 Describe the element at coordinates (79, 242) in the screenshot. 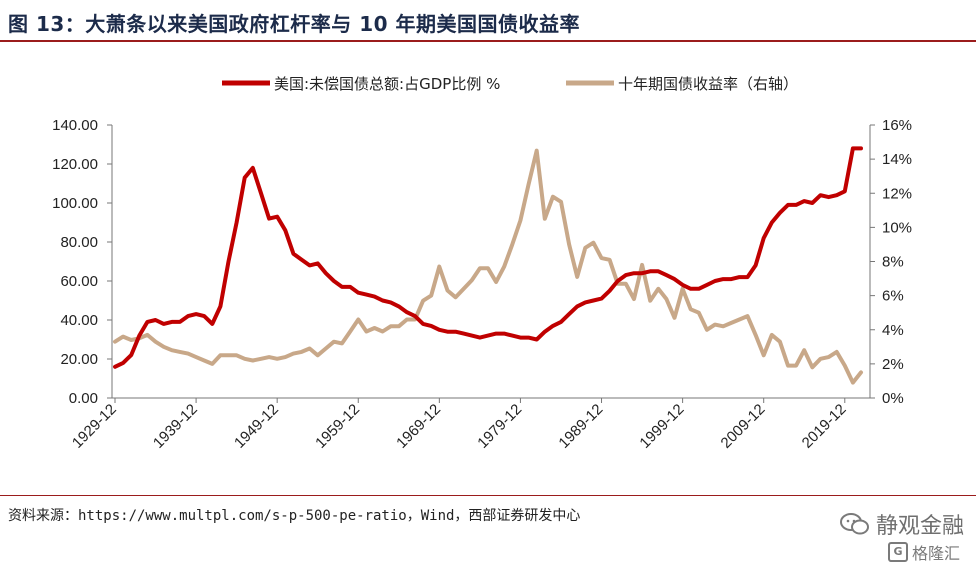

I see `left-y-tick-label: 80.00` at that location.